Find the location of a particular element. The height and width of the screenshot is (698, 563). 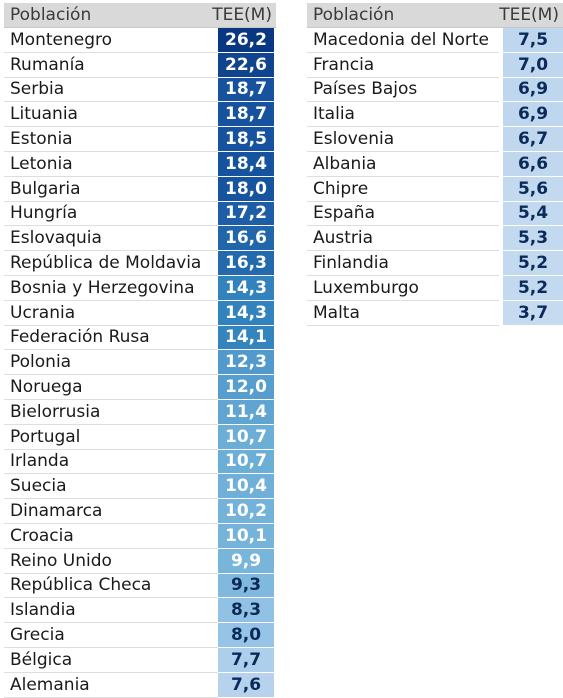

rate-value: 18,7 is located at coordinates (246, 114).